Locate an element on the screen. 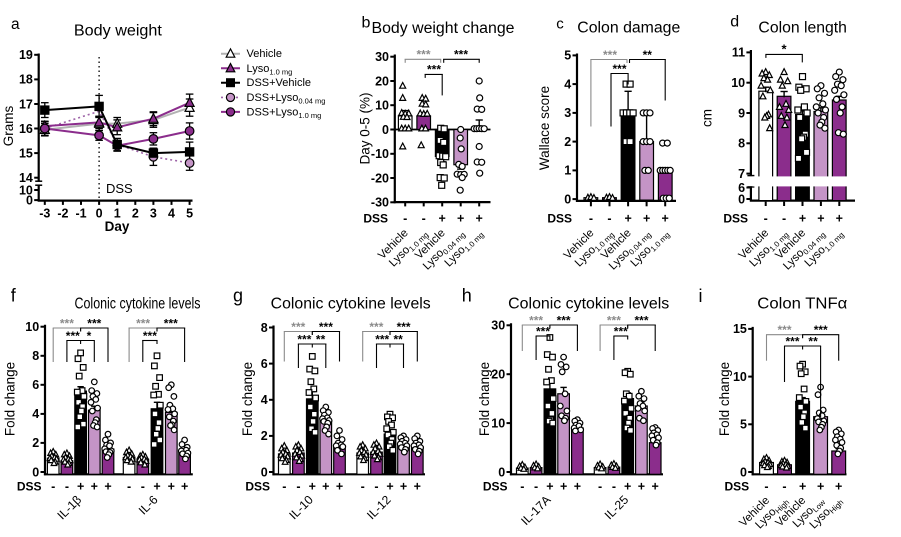 Image resolution: width=901 pixels, height=537 pixels. svg-text: f is located at coordinates (14, 296).